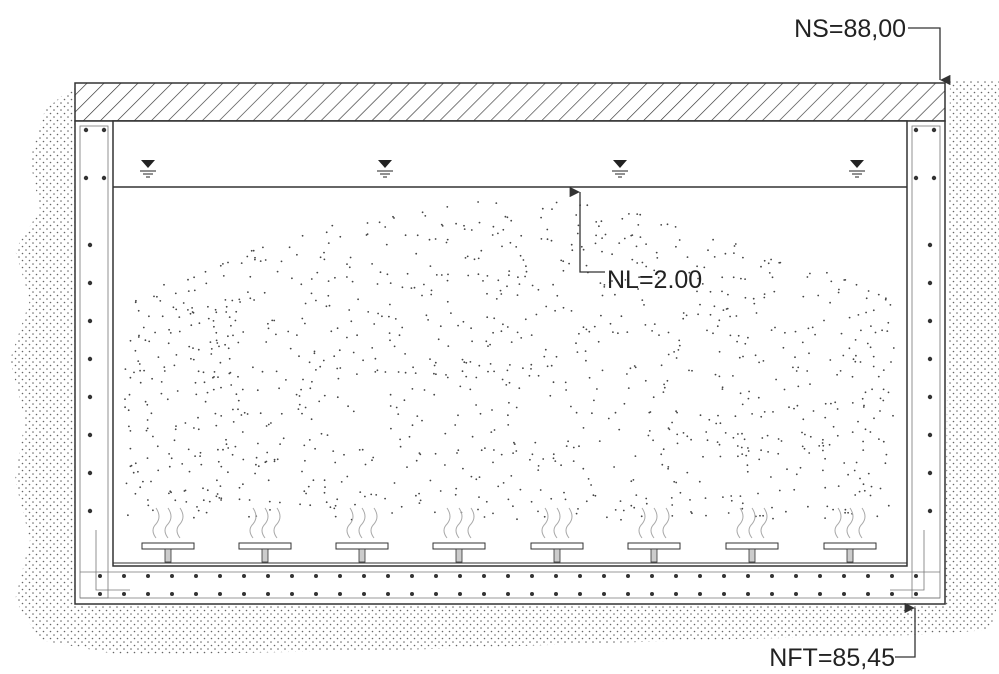 The height and width of the screenshot is (674, 999). Describe the element at coordinates (265, 555) in the screenshot. I see `diffuser-stem` at that location.